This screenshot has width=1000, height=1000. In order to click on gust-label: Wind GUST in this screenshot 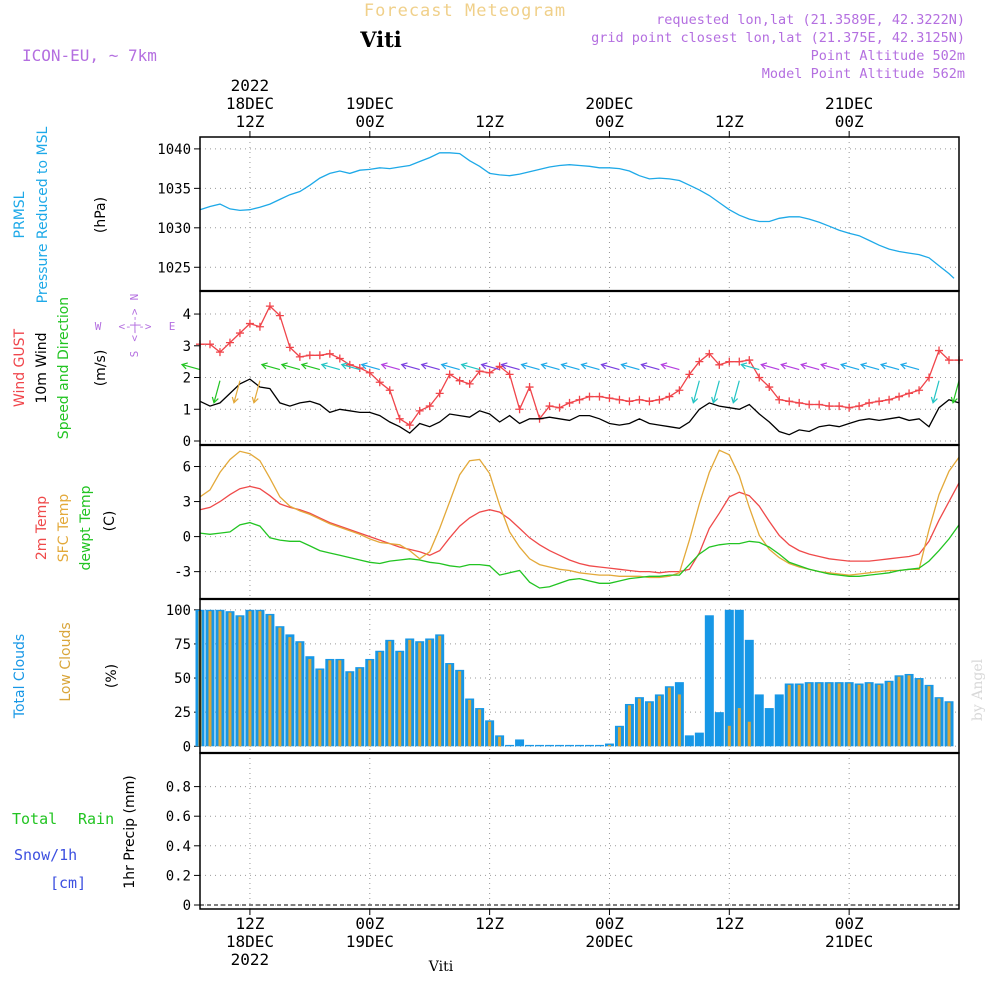, I will do `click(20, 367)`.